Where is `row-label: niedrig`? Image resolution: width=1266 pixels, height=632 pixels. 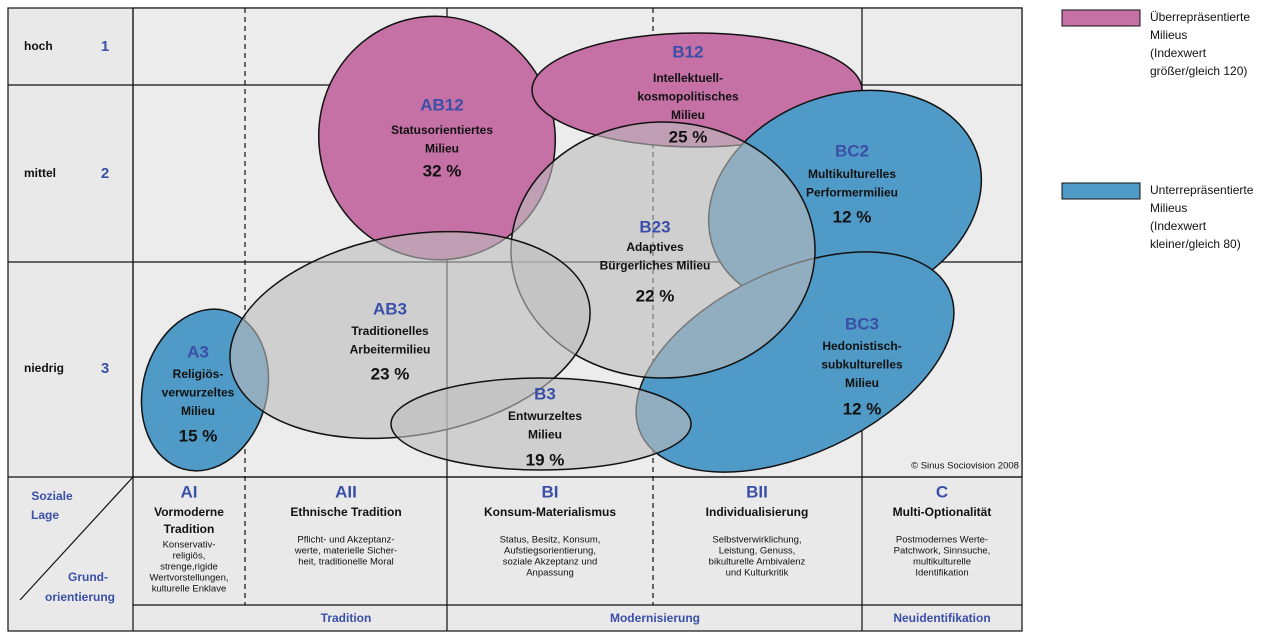
row-label: niedrig is located at coordinates (44, 368).